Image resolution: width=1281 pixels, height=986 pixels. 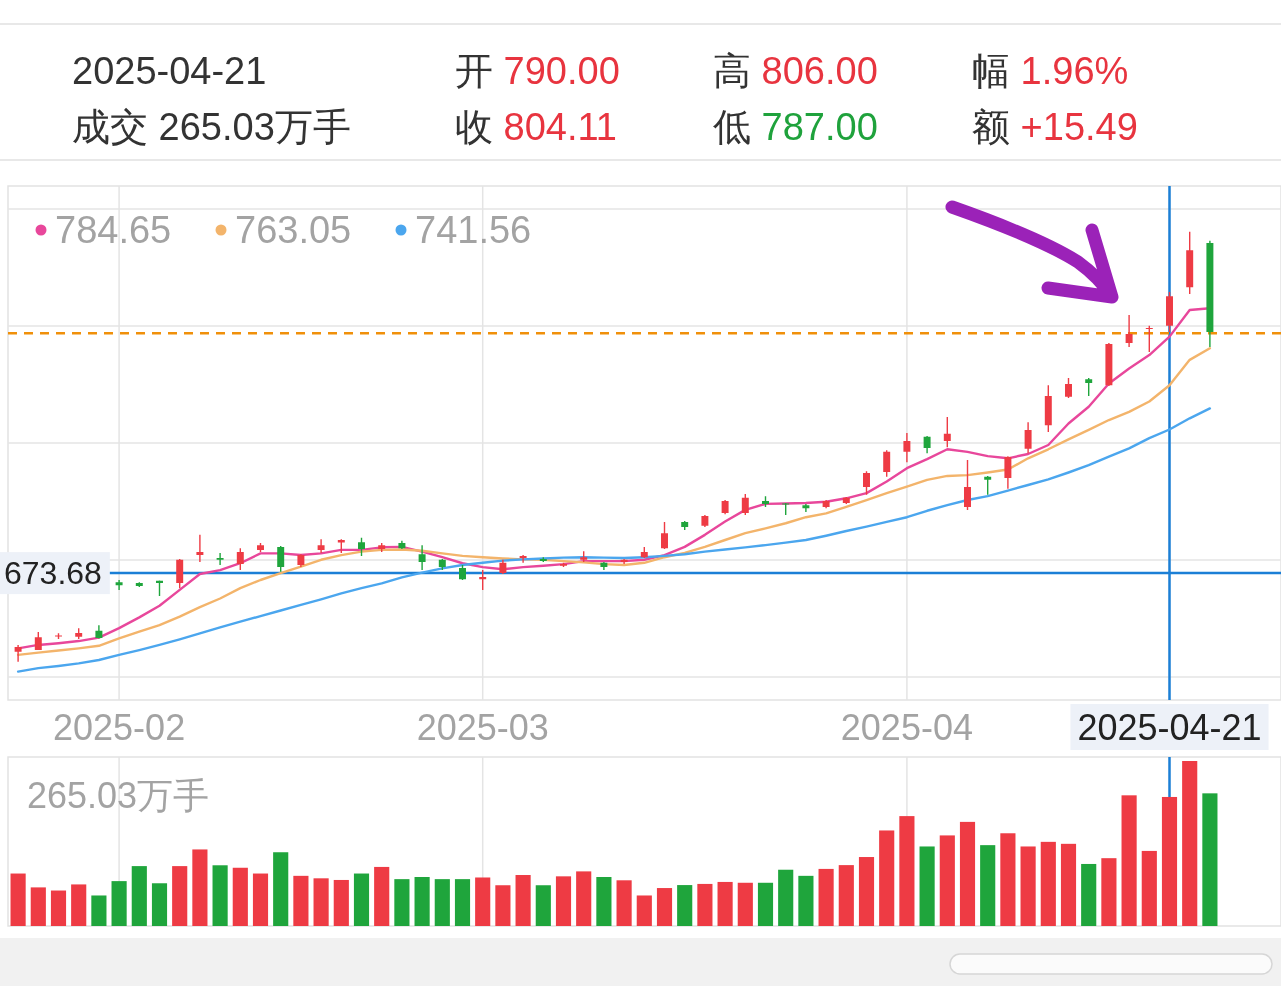 What do you see at coordinates (473, 230) in the screenshot?
I see `legend-label: 741.56` at bounding box center [473, 230].